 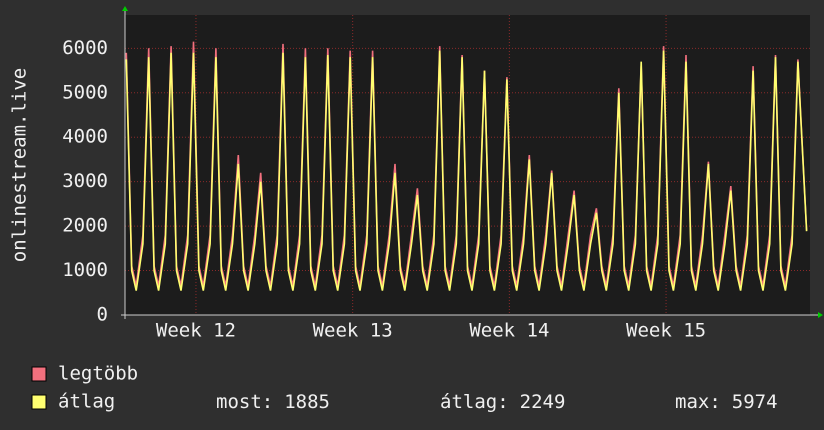 What do you see at coordinates (244, 402) in the screenshot?
I see `stat-label: most:` at bounding box center [244, 402].